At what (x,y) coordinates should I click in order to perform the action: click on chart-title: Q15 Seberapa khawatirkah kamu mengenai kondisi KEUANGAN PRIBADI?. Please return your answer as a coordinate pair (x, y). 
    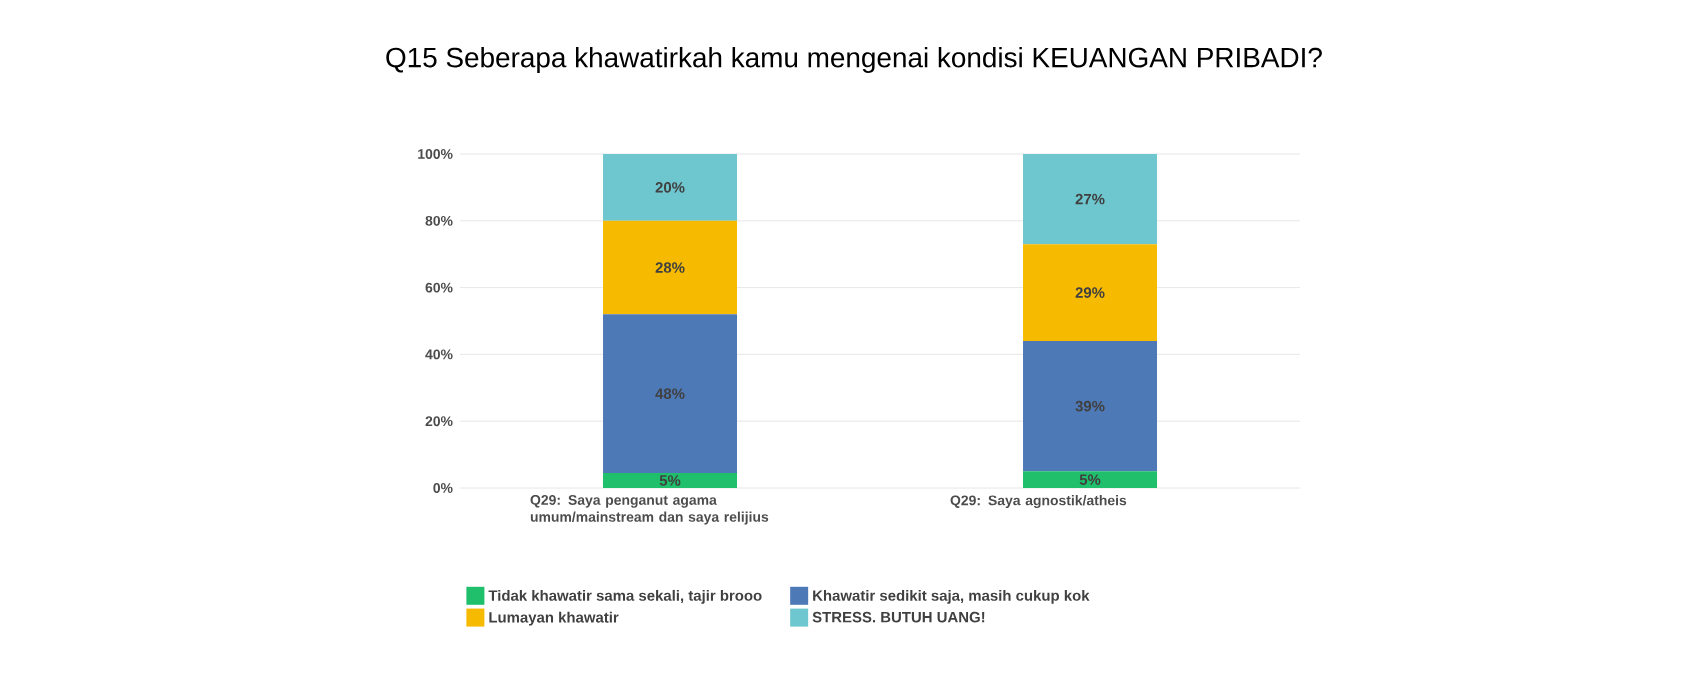
    Looking at the image, I should click on (854, 59).